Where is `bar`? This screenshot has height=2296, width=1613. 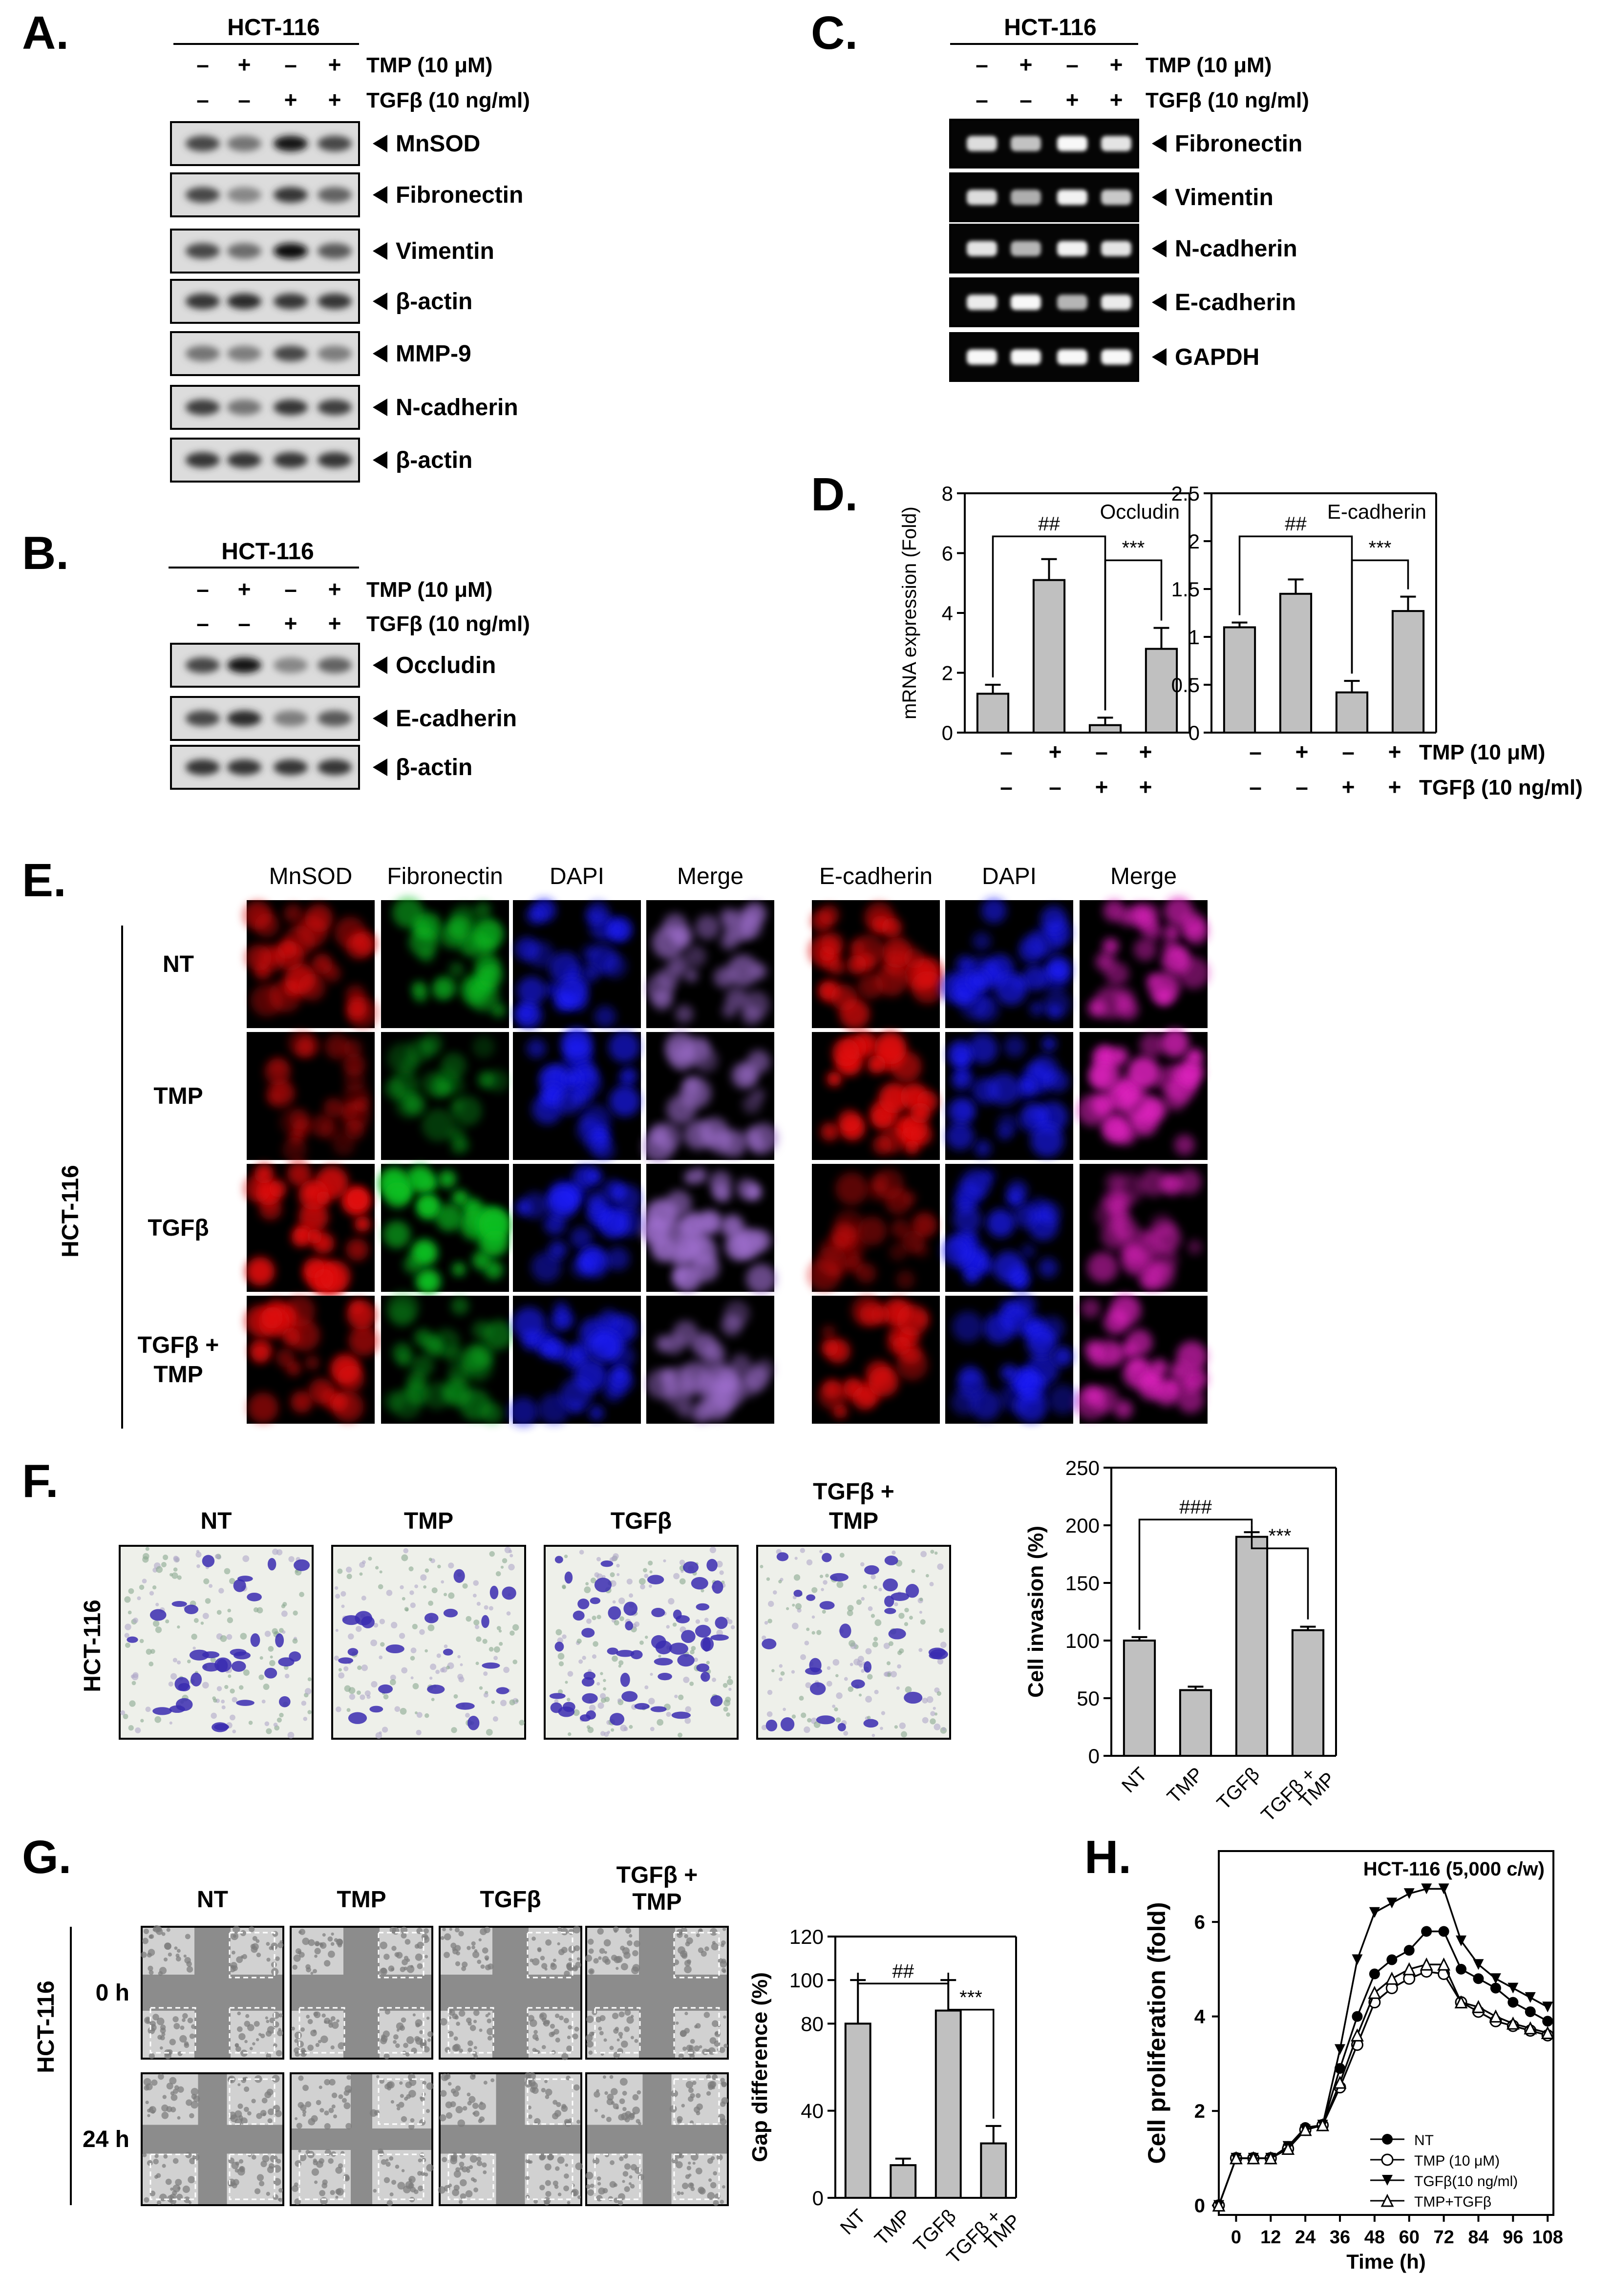
bar is located at coordinates (1408, 672).